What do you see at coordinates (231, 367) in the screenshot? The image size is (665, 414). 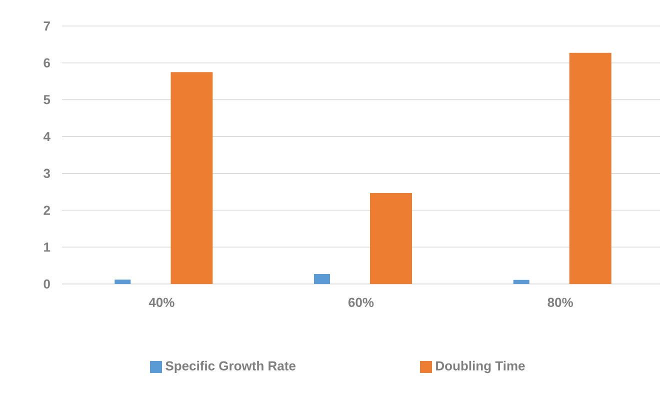 I see `legend-label: Specific Growth Rate` at bounding box center [231, 367].